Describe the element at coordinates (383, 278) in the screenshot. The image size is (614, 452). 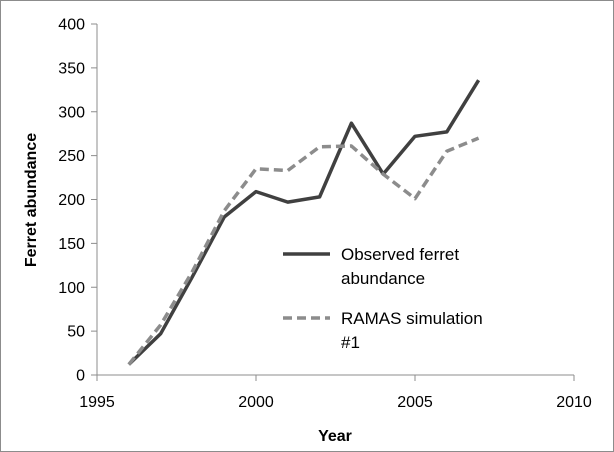
I see `legend-label: abundance` at that location.